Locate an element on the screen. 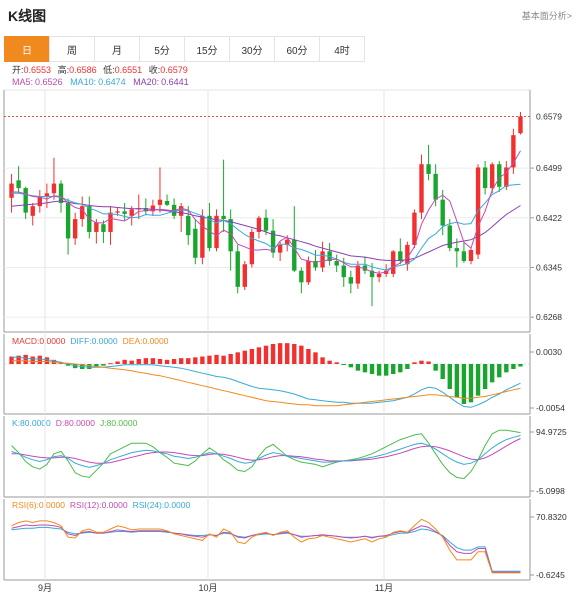 This screenshot has height=600, width=576. price-tick-label: 0.6422 is located at coordinates (549, 218).